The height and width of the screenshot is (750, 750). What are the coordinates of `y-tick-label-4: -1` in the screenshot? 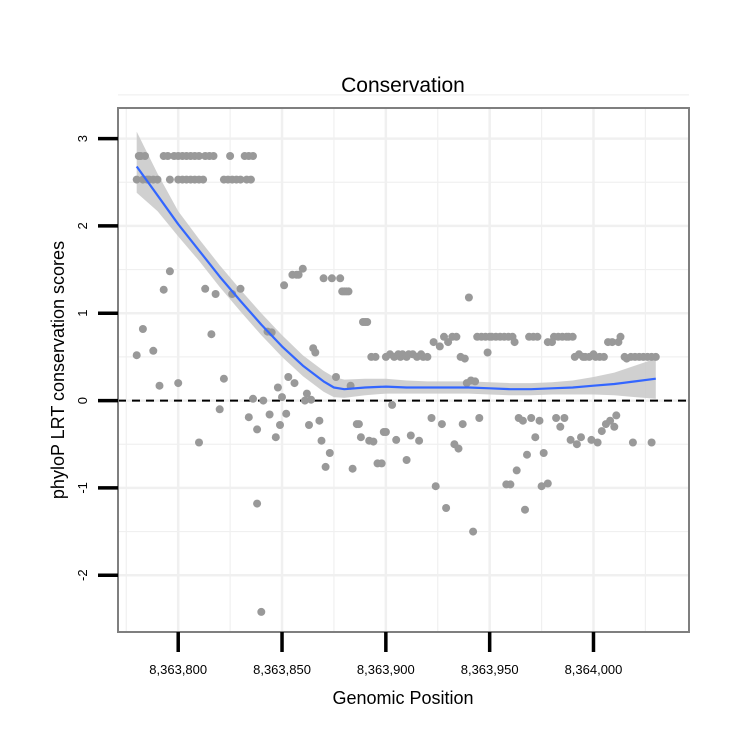 It's located at (82, 488).